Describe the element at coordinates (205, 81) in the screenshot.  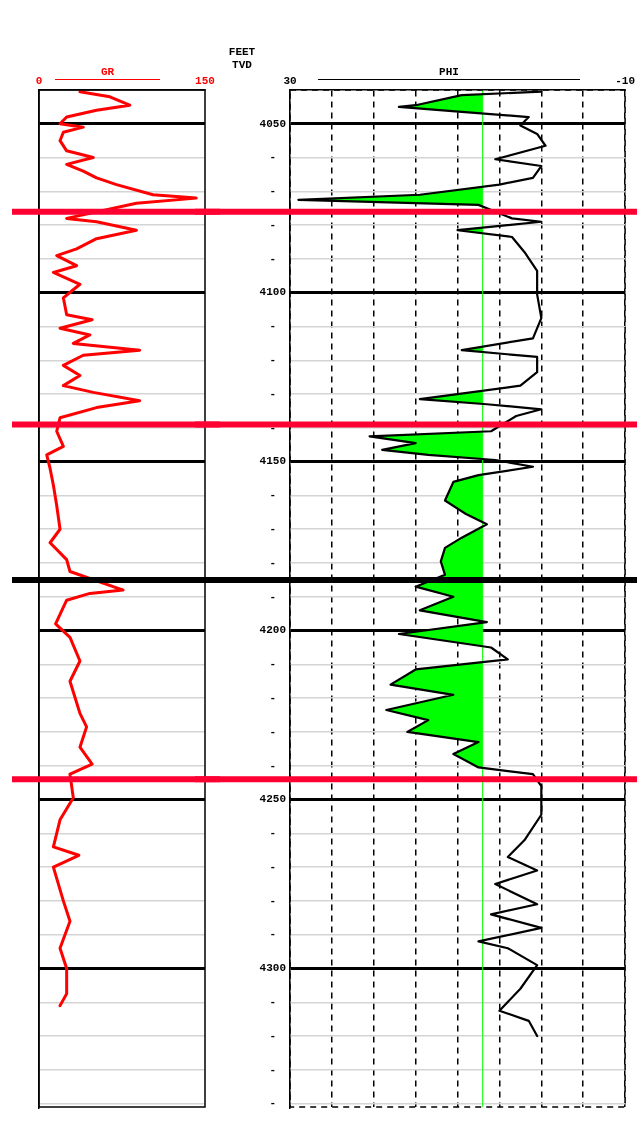
I see `x-tick-label: 150` at that location.